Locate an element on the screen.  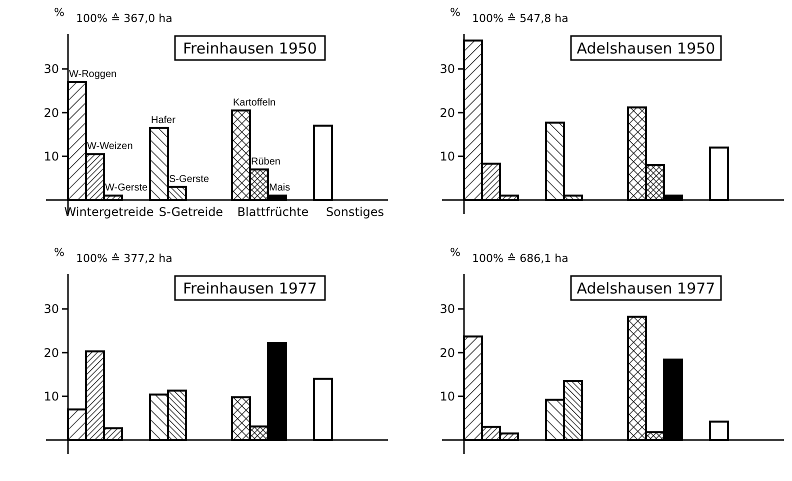
annotation: W-Weizen is located at coordinates (110, 146).